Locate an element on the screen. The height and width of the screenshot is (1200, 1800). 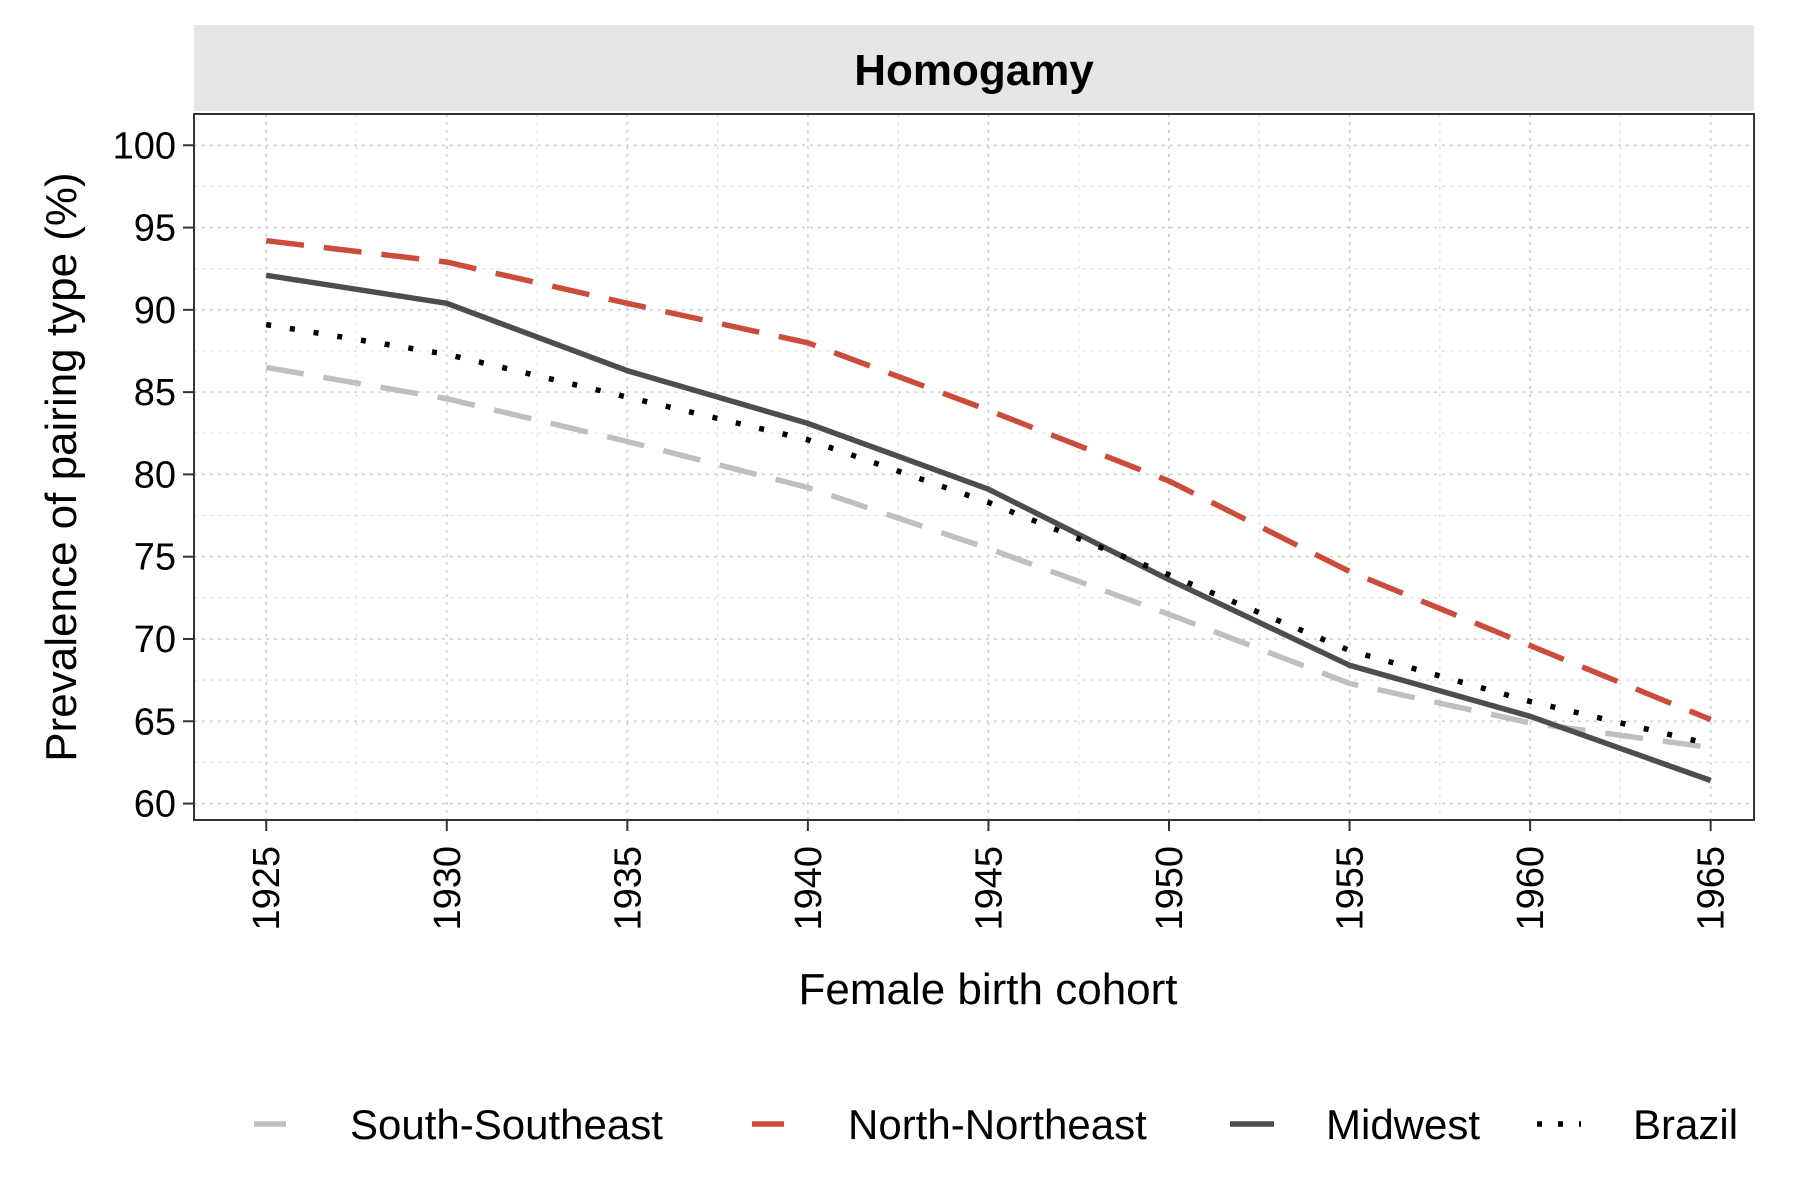
legend-label-midwest: Midwest is located at coordinates (1403, 1124).